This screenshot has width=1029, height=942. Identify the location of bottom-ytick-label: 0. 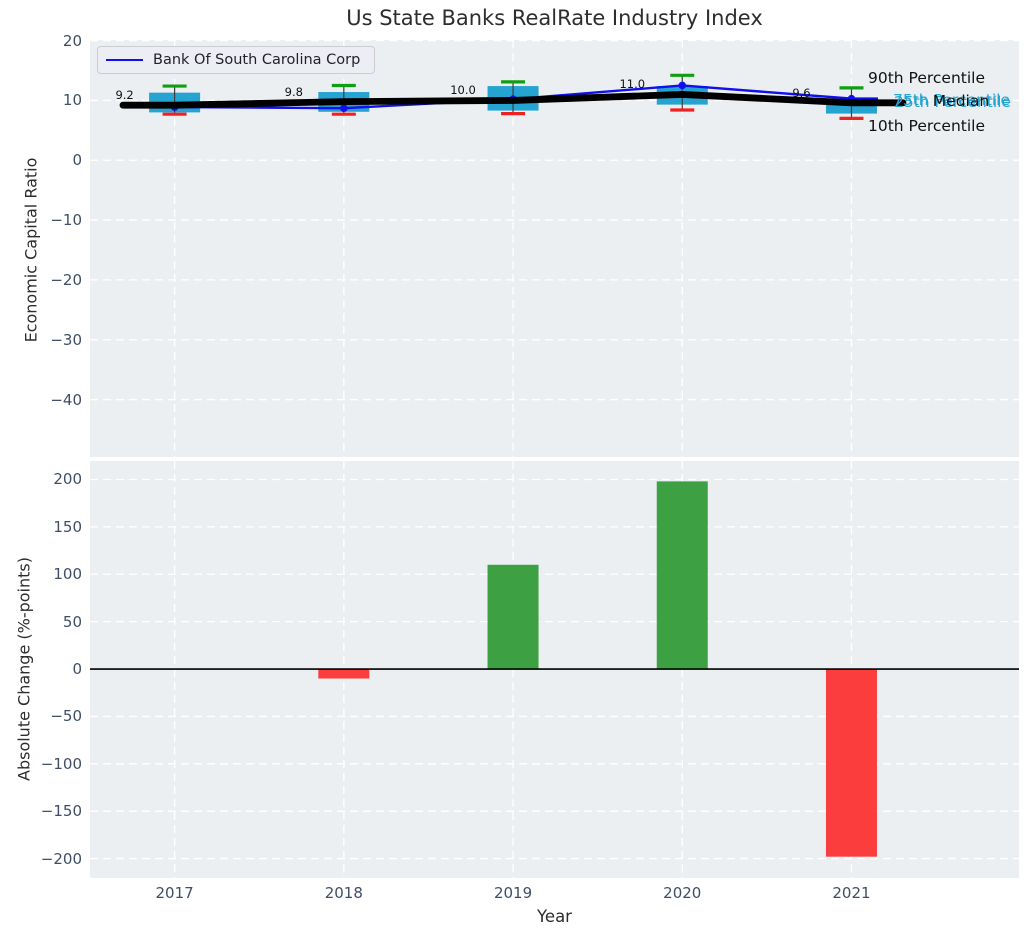
(77, 669).